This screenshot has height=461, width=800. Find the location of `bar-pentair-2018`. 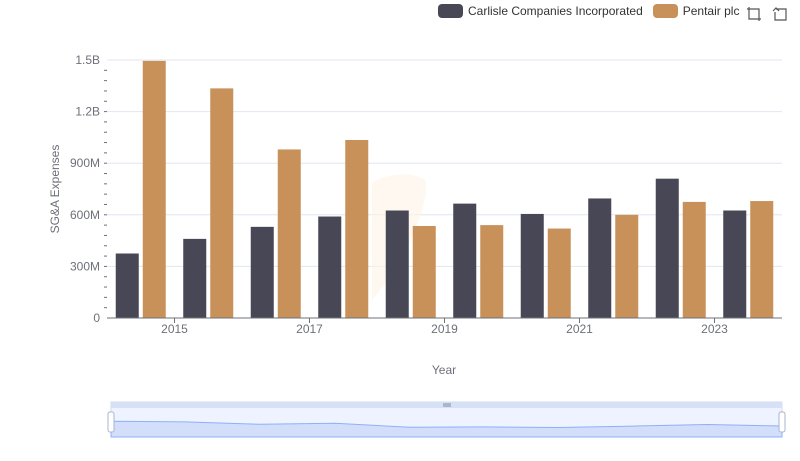

bar-pentair-2018 is located at coordinates (424, 271).